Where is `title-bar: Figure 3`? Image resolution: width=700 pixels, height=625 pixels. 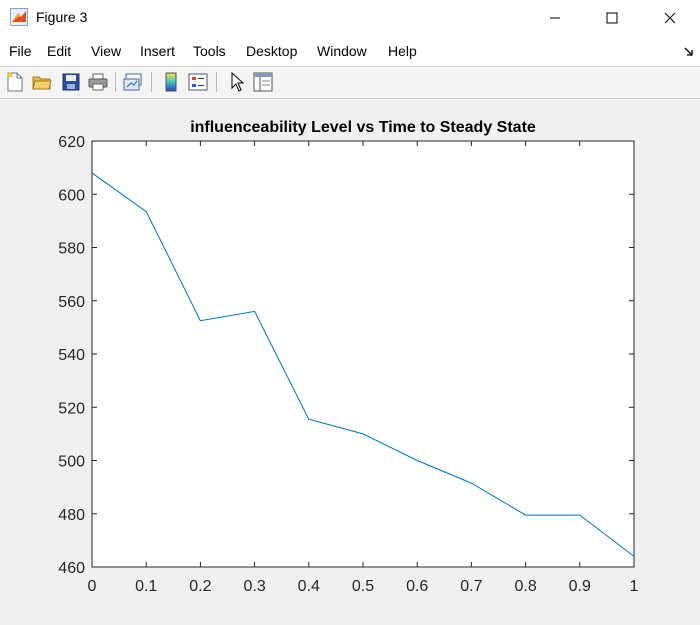 title-bar: Figure 3 is located at coordinates (350, 18).